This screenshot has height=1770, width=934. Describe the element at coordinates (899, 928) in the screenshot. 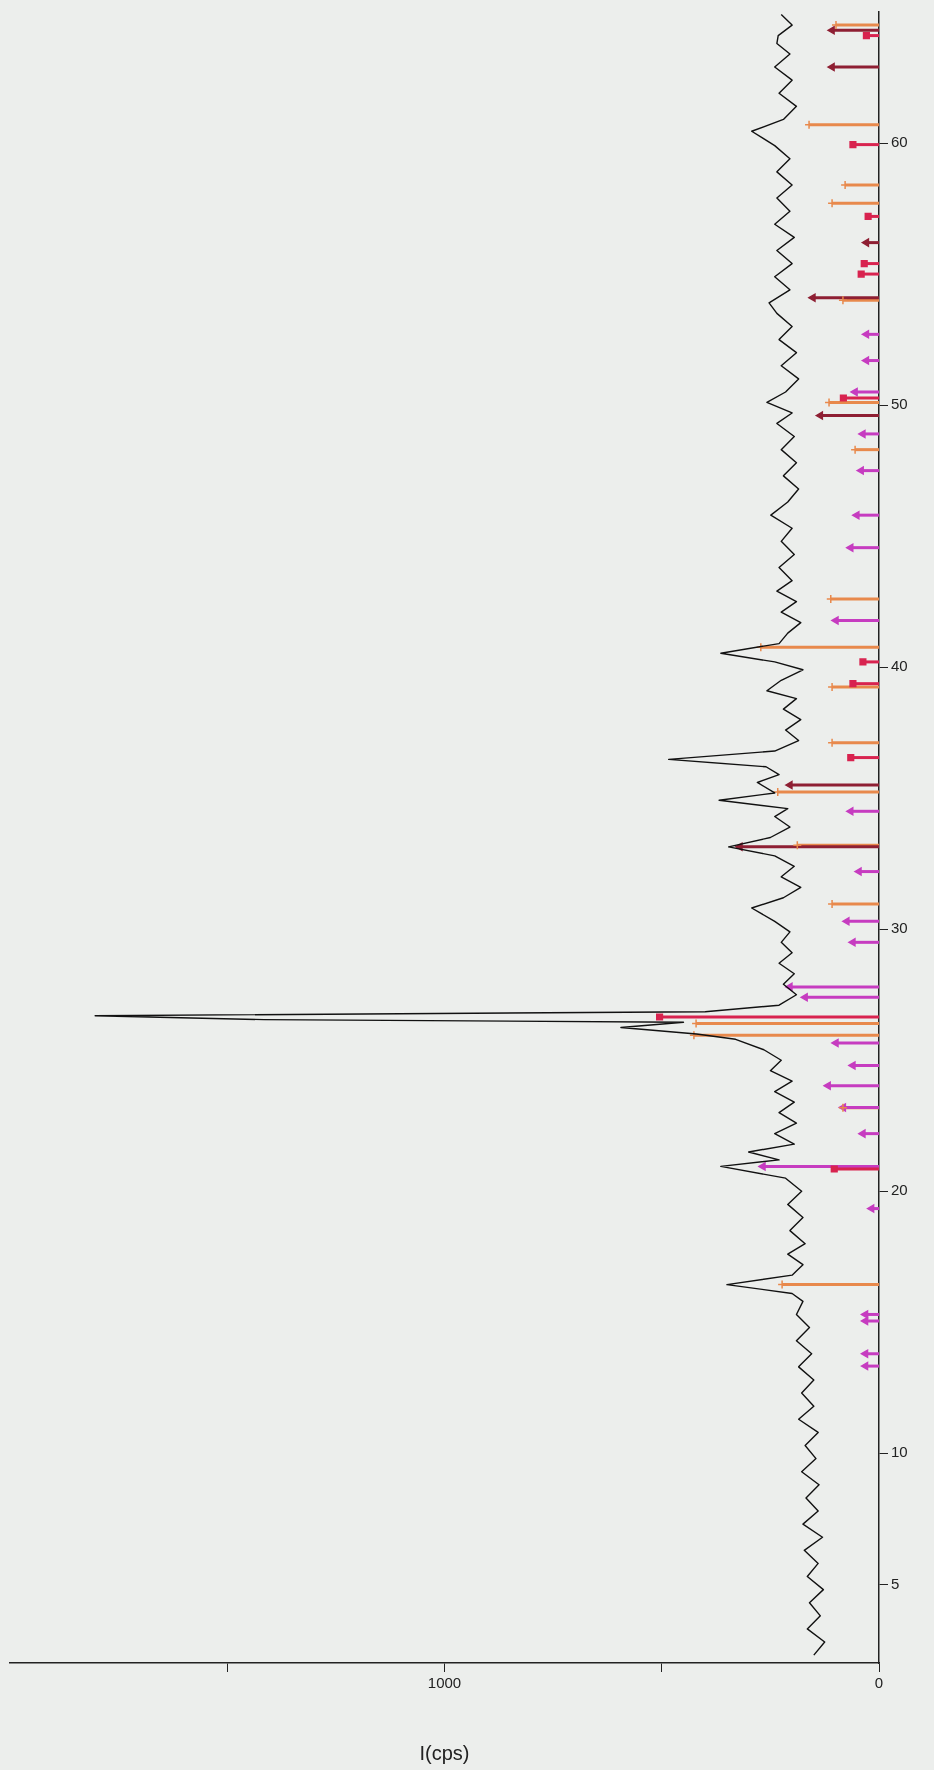

I see `y-tick-label: 30` at that location.